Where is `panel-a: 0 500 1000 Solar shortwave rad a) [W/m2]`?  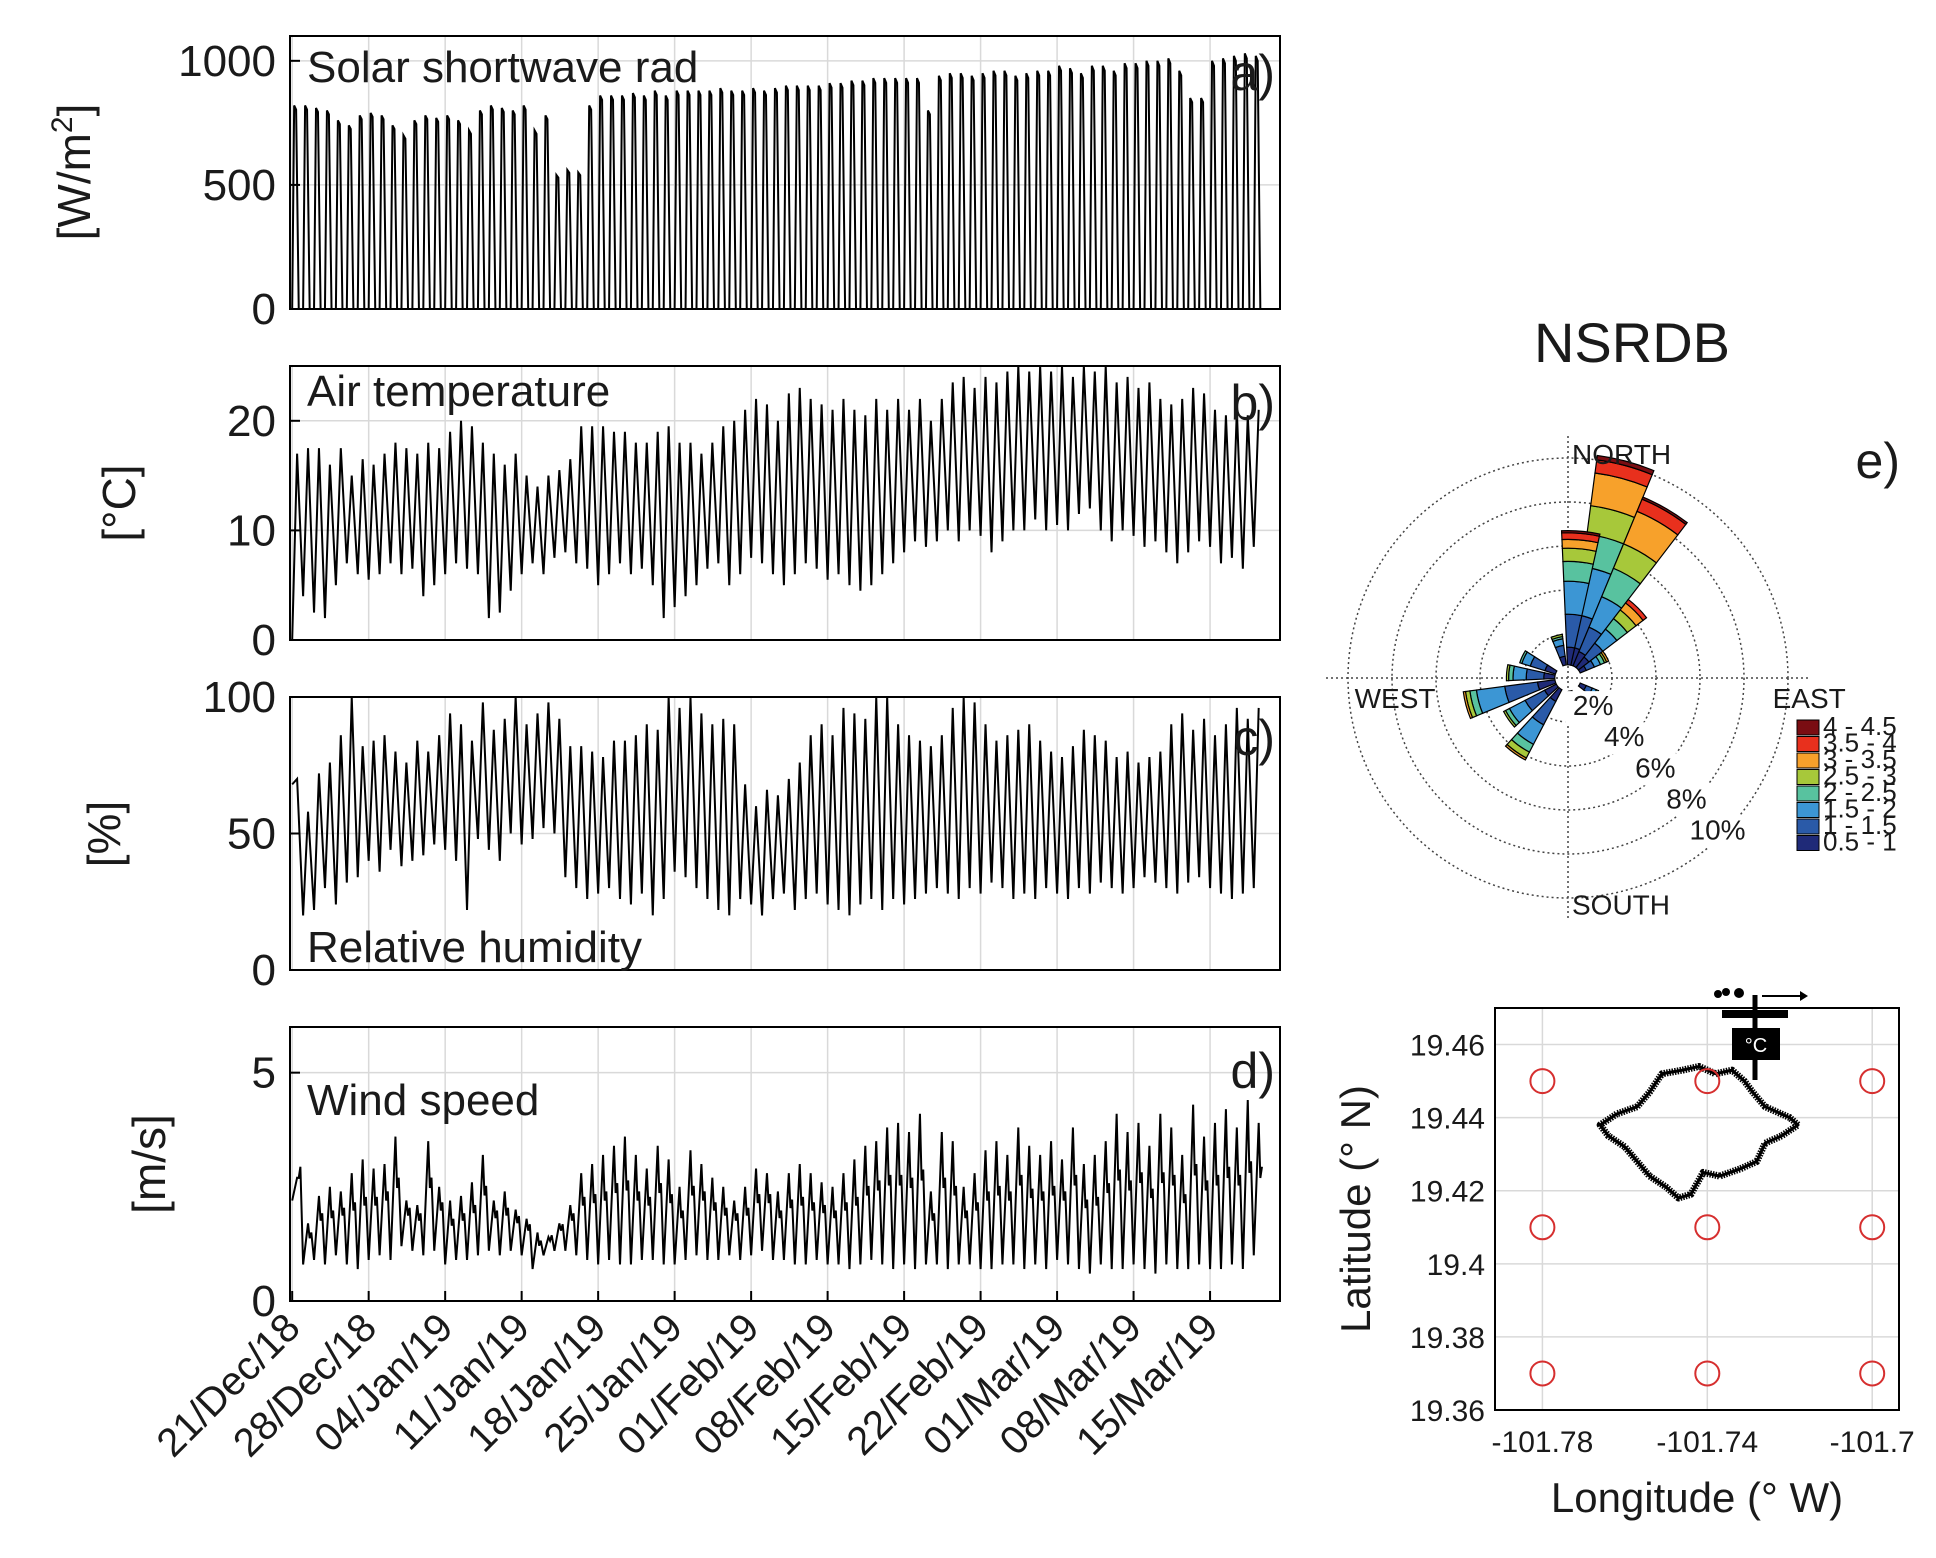 panel-a: 0 500 1000 Solar shortwave rad a) [W/m2] is located at coordinates (663, 184).